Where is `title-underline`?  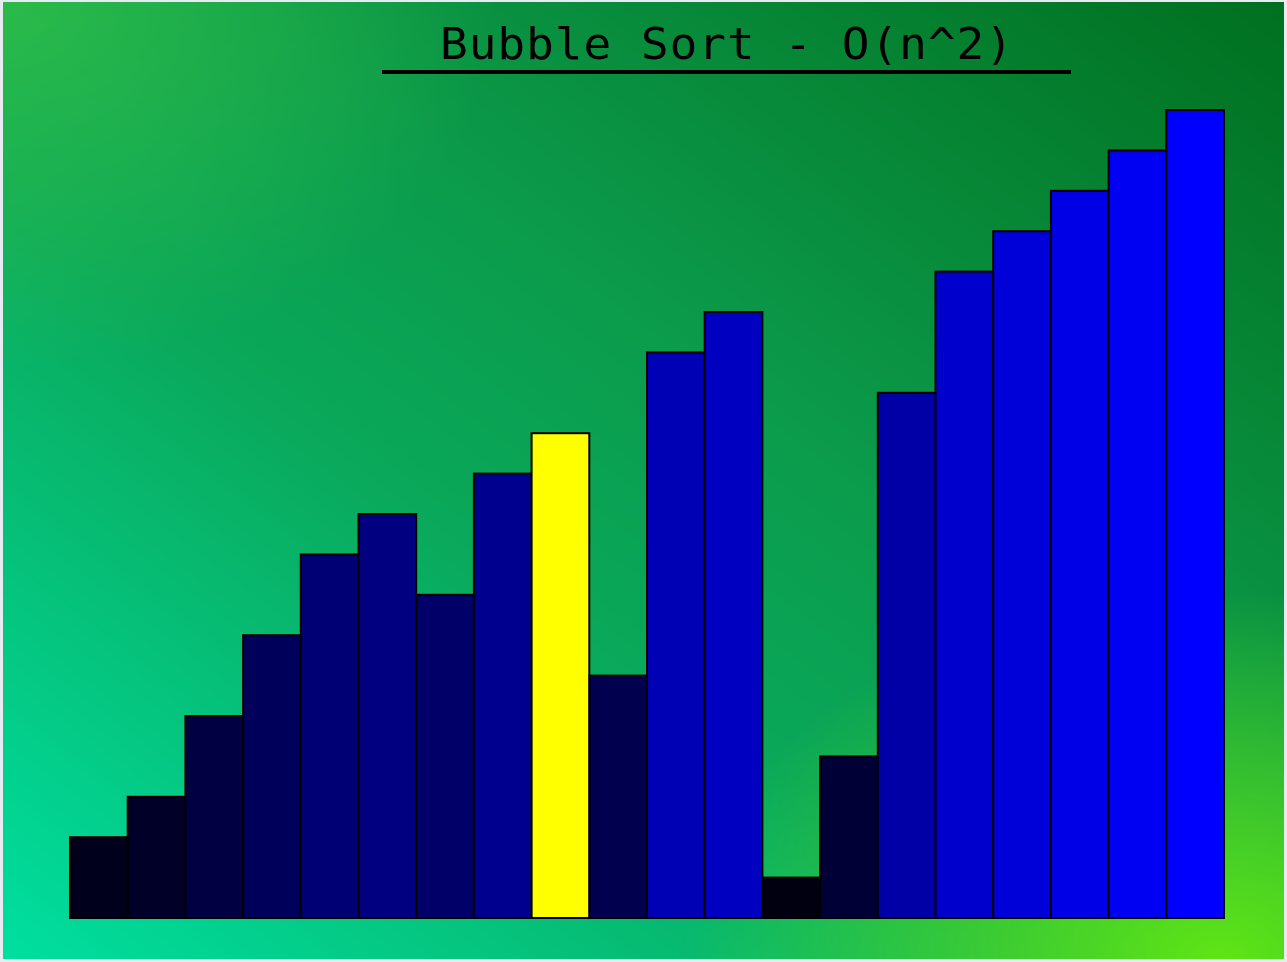
title-underline is located at coordinates (726, 72).